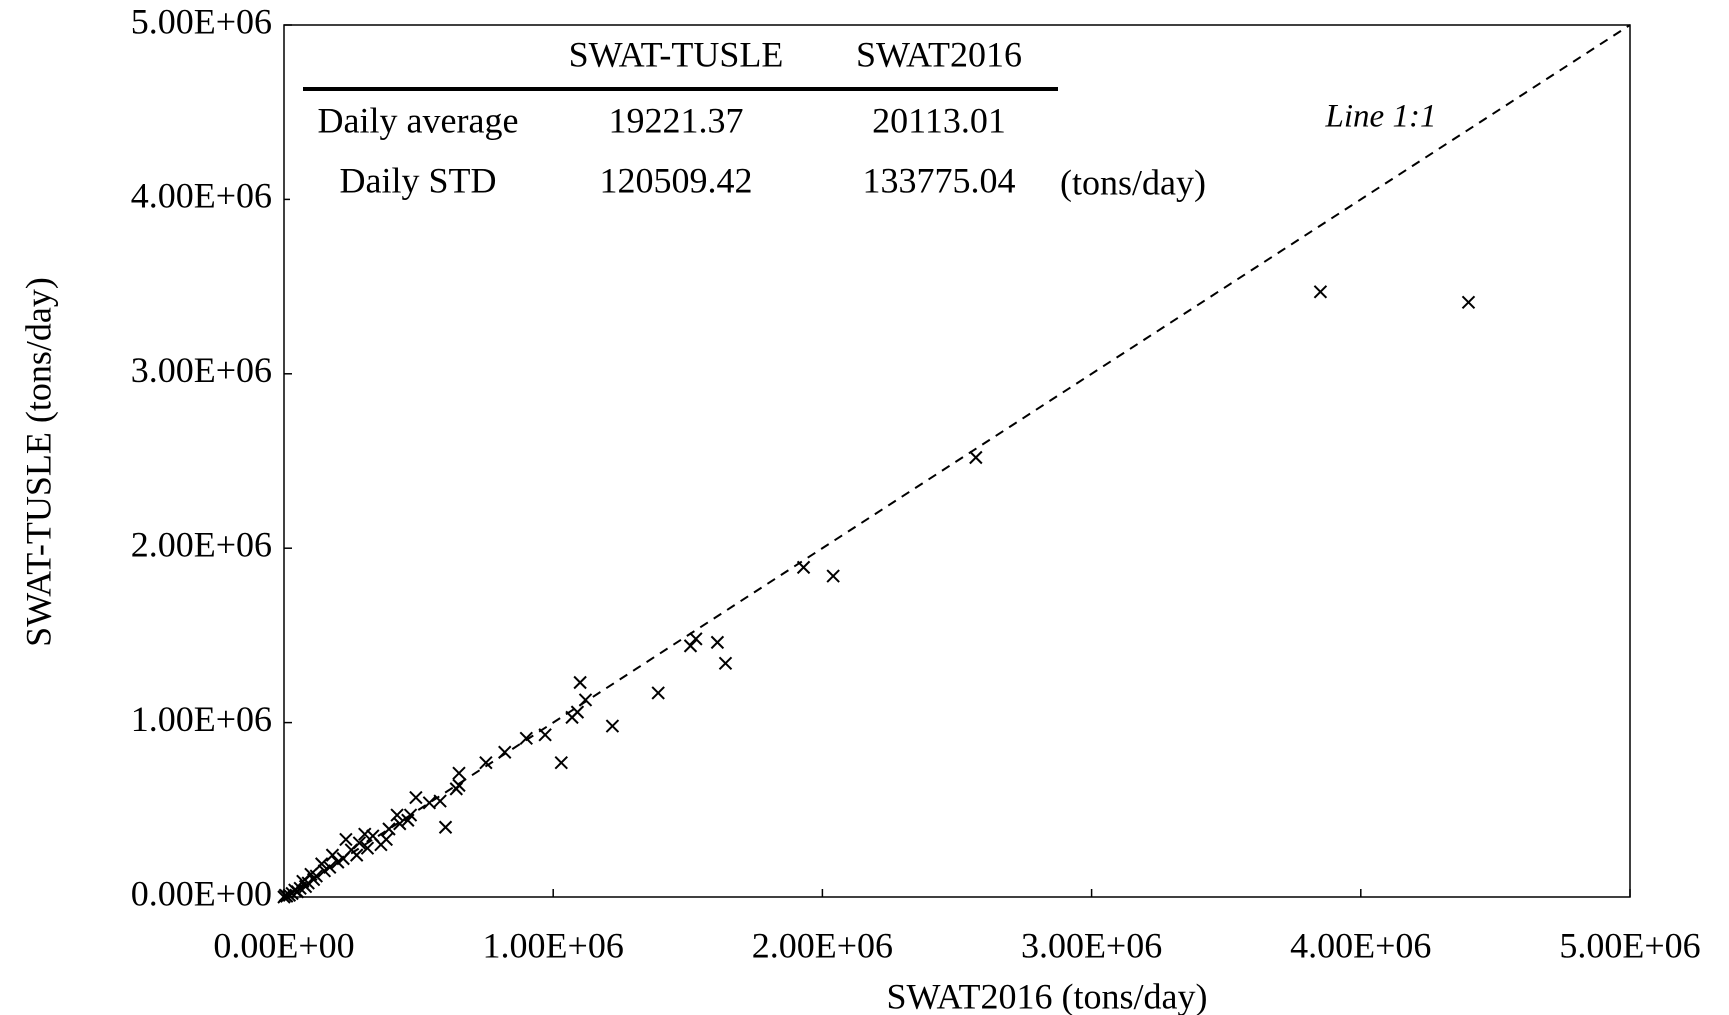 Image resolution: width=1729 pixels, height=1015 pixels. I want to click on x-tick-label: 0.00E+00, so click(283, 945).